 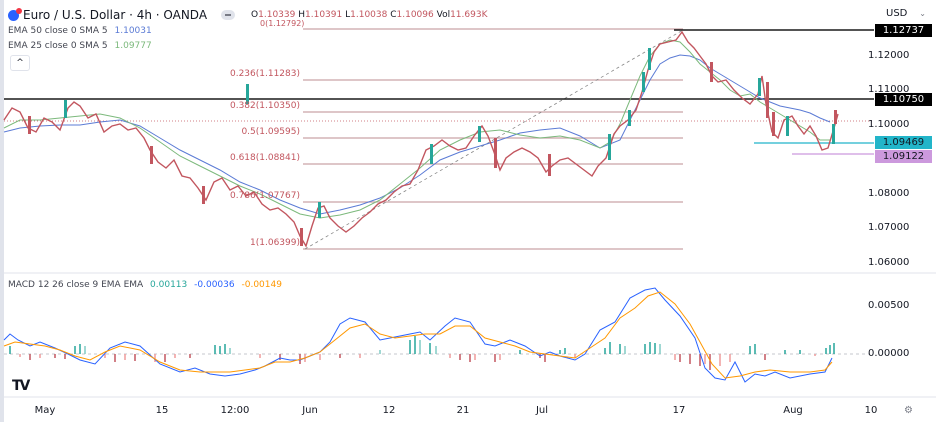 What do you see at coordinates (889, 89) in the screenshot?
I see `price-tick: 1.11000` at bounding box center [889, 89].